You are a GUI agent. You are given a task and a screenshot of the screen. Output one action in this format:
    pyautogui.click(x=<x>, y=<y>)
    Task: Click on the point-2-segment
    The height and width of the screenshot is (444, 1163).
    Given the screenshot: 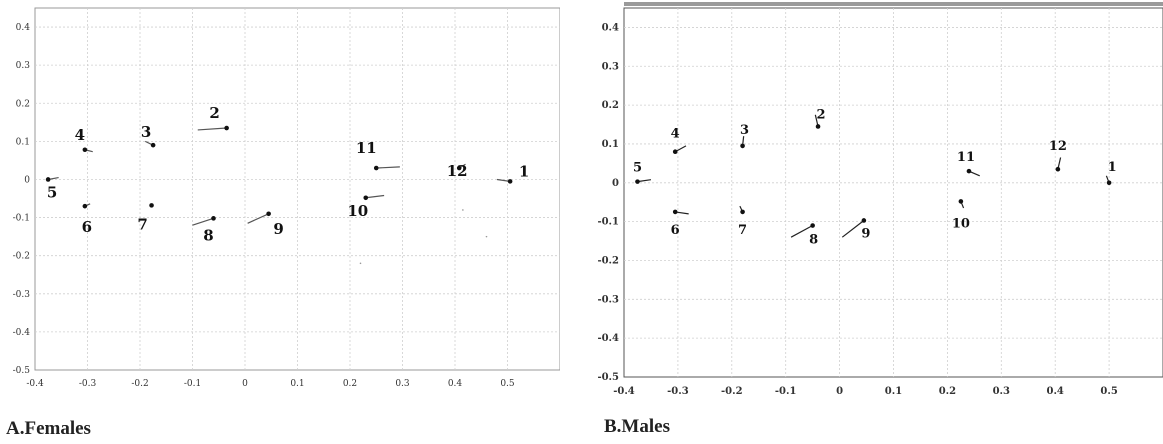 What is the action you would take?
    pyautogui.click(x=212, y=129)
    